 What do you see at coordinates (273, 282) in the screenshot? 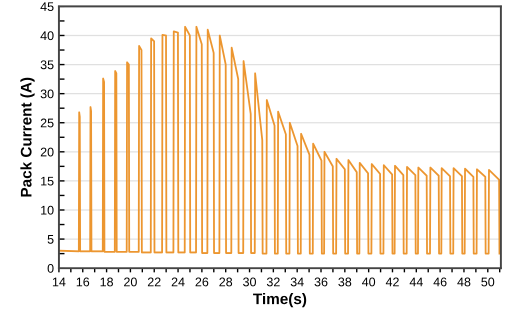
I see `x-tick-label: 32` at bounding box center [273, 282].